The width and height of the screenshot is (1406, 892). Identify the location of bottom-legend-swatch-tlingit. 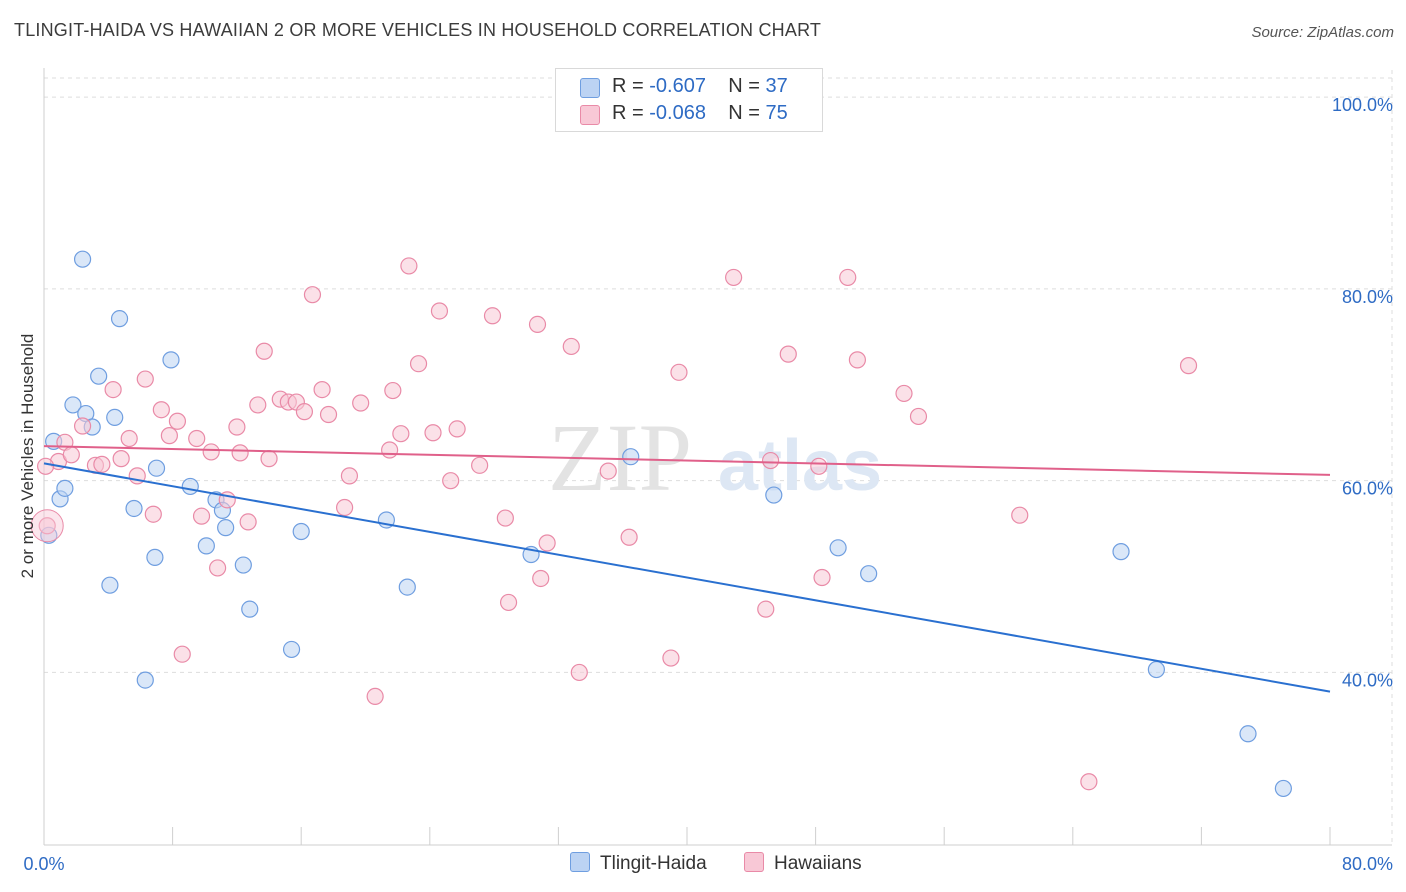
(580, 862).